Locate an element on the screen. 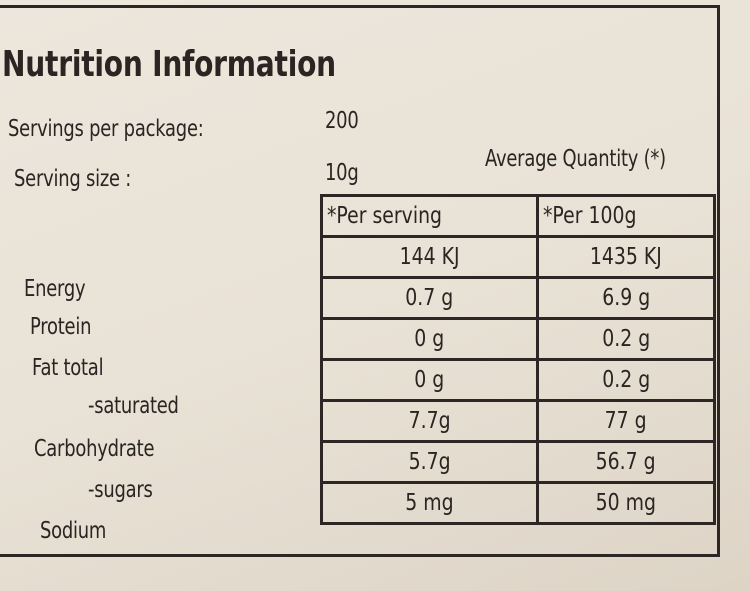  nutrient-row: 7.7g 77 g is located at coordinates (518, 421).